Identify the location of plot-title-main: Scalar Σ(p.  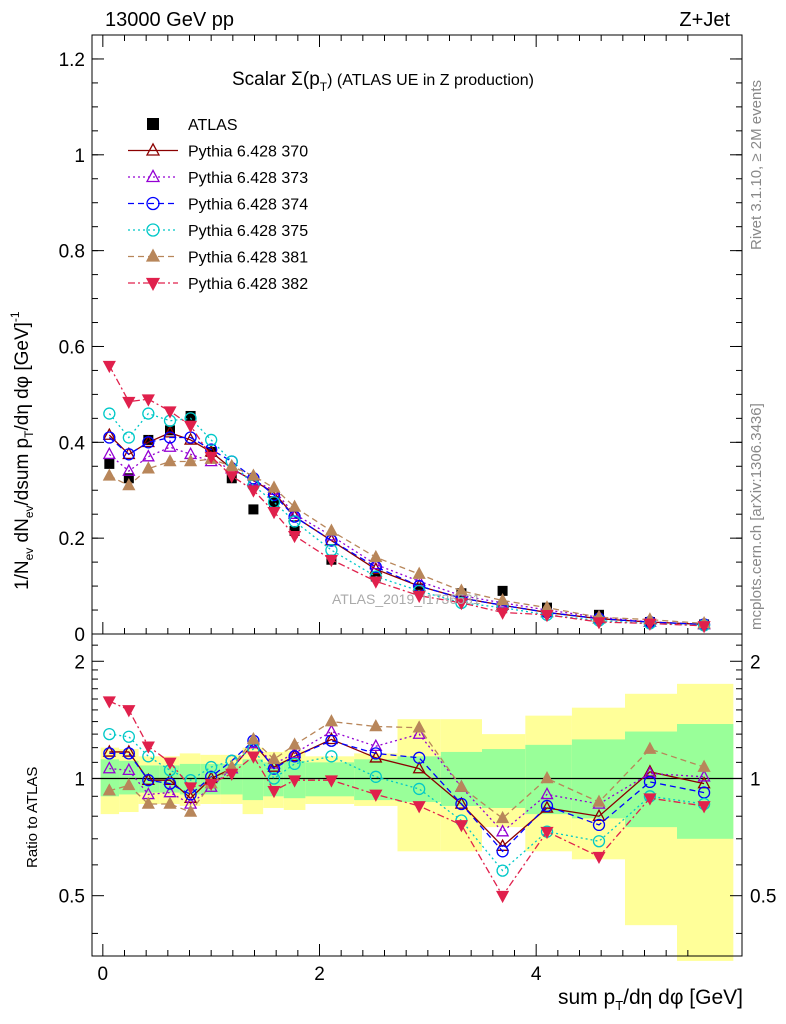
(276, 79).